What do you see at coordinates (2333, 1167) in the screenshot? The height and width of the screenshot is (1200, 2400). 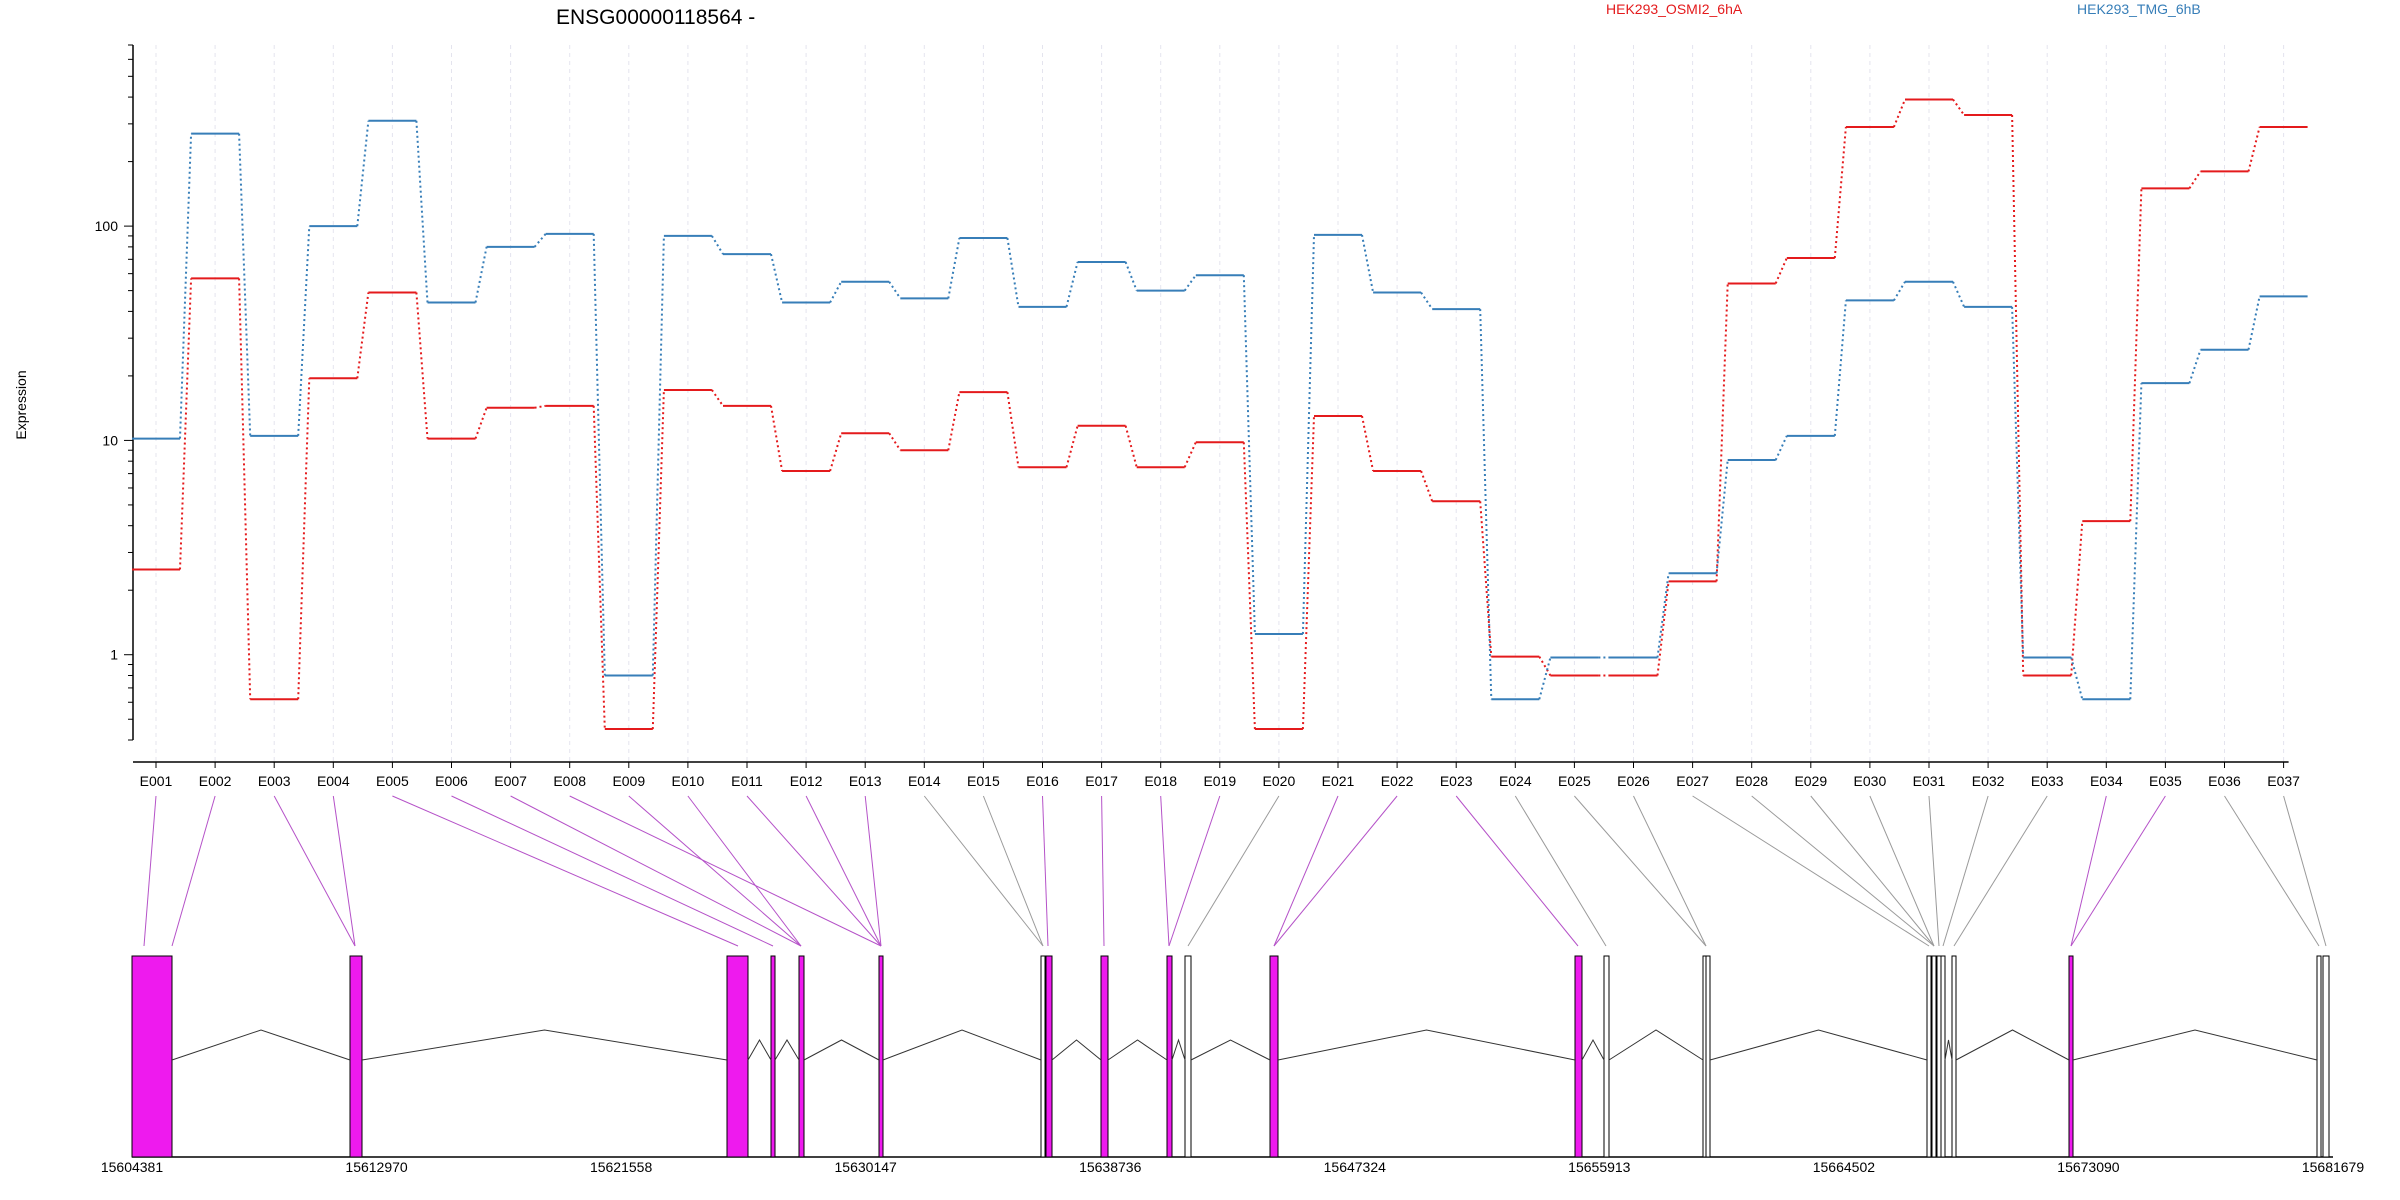 I see `genomic-tick-label: 15681679` at bounding box center [2333, 1167].